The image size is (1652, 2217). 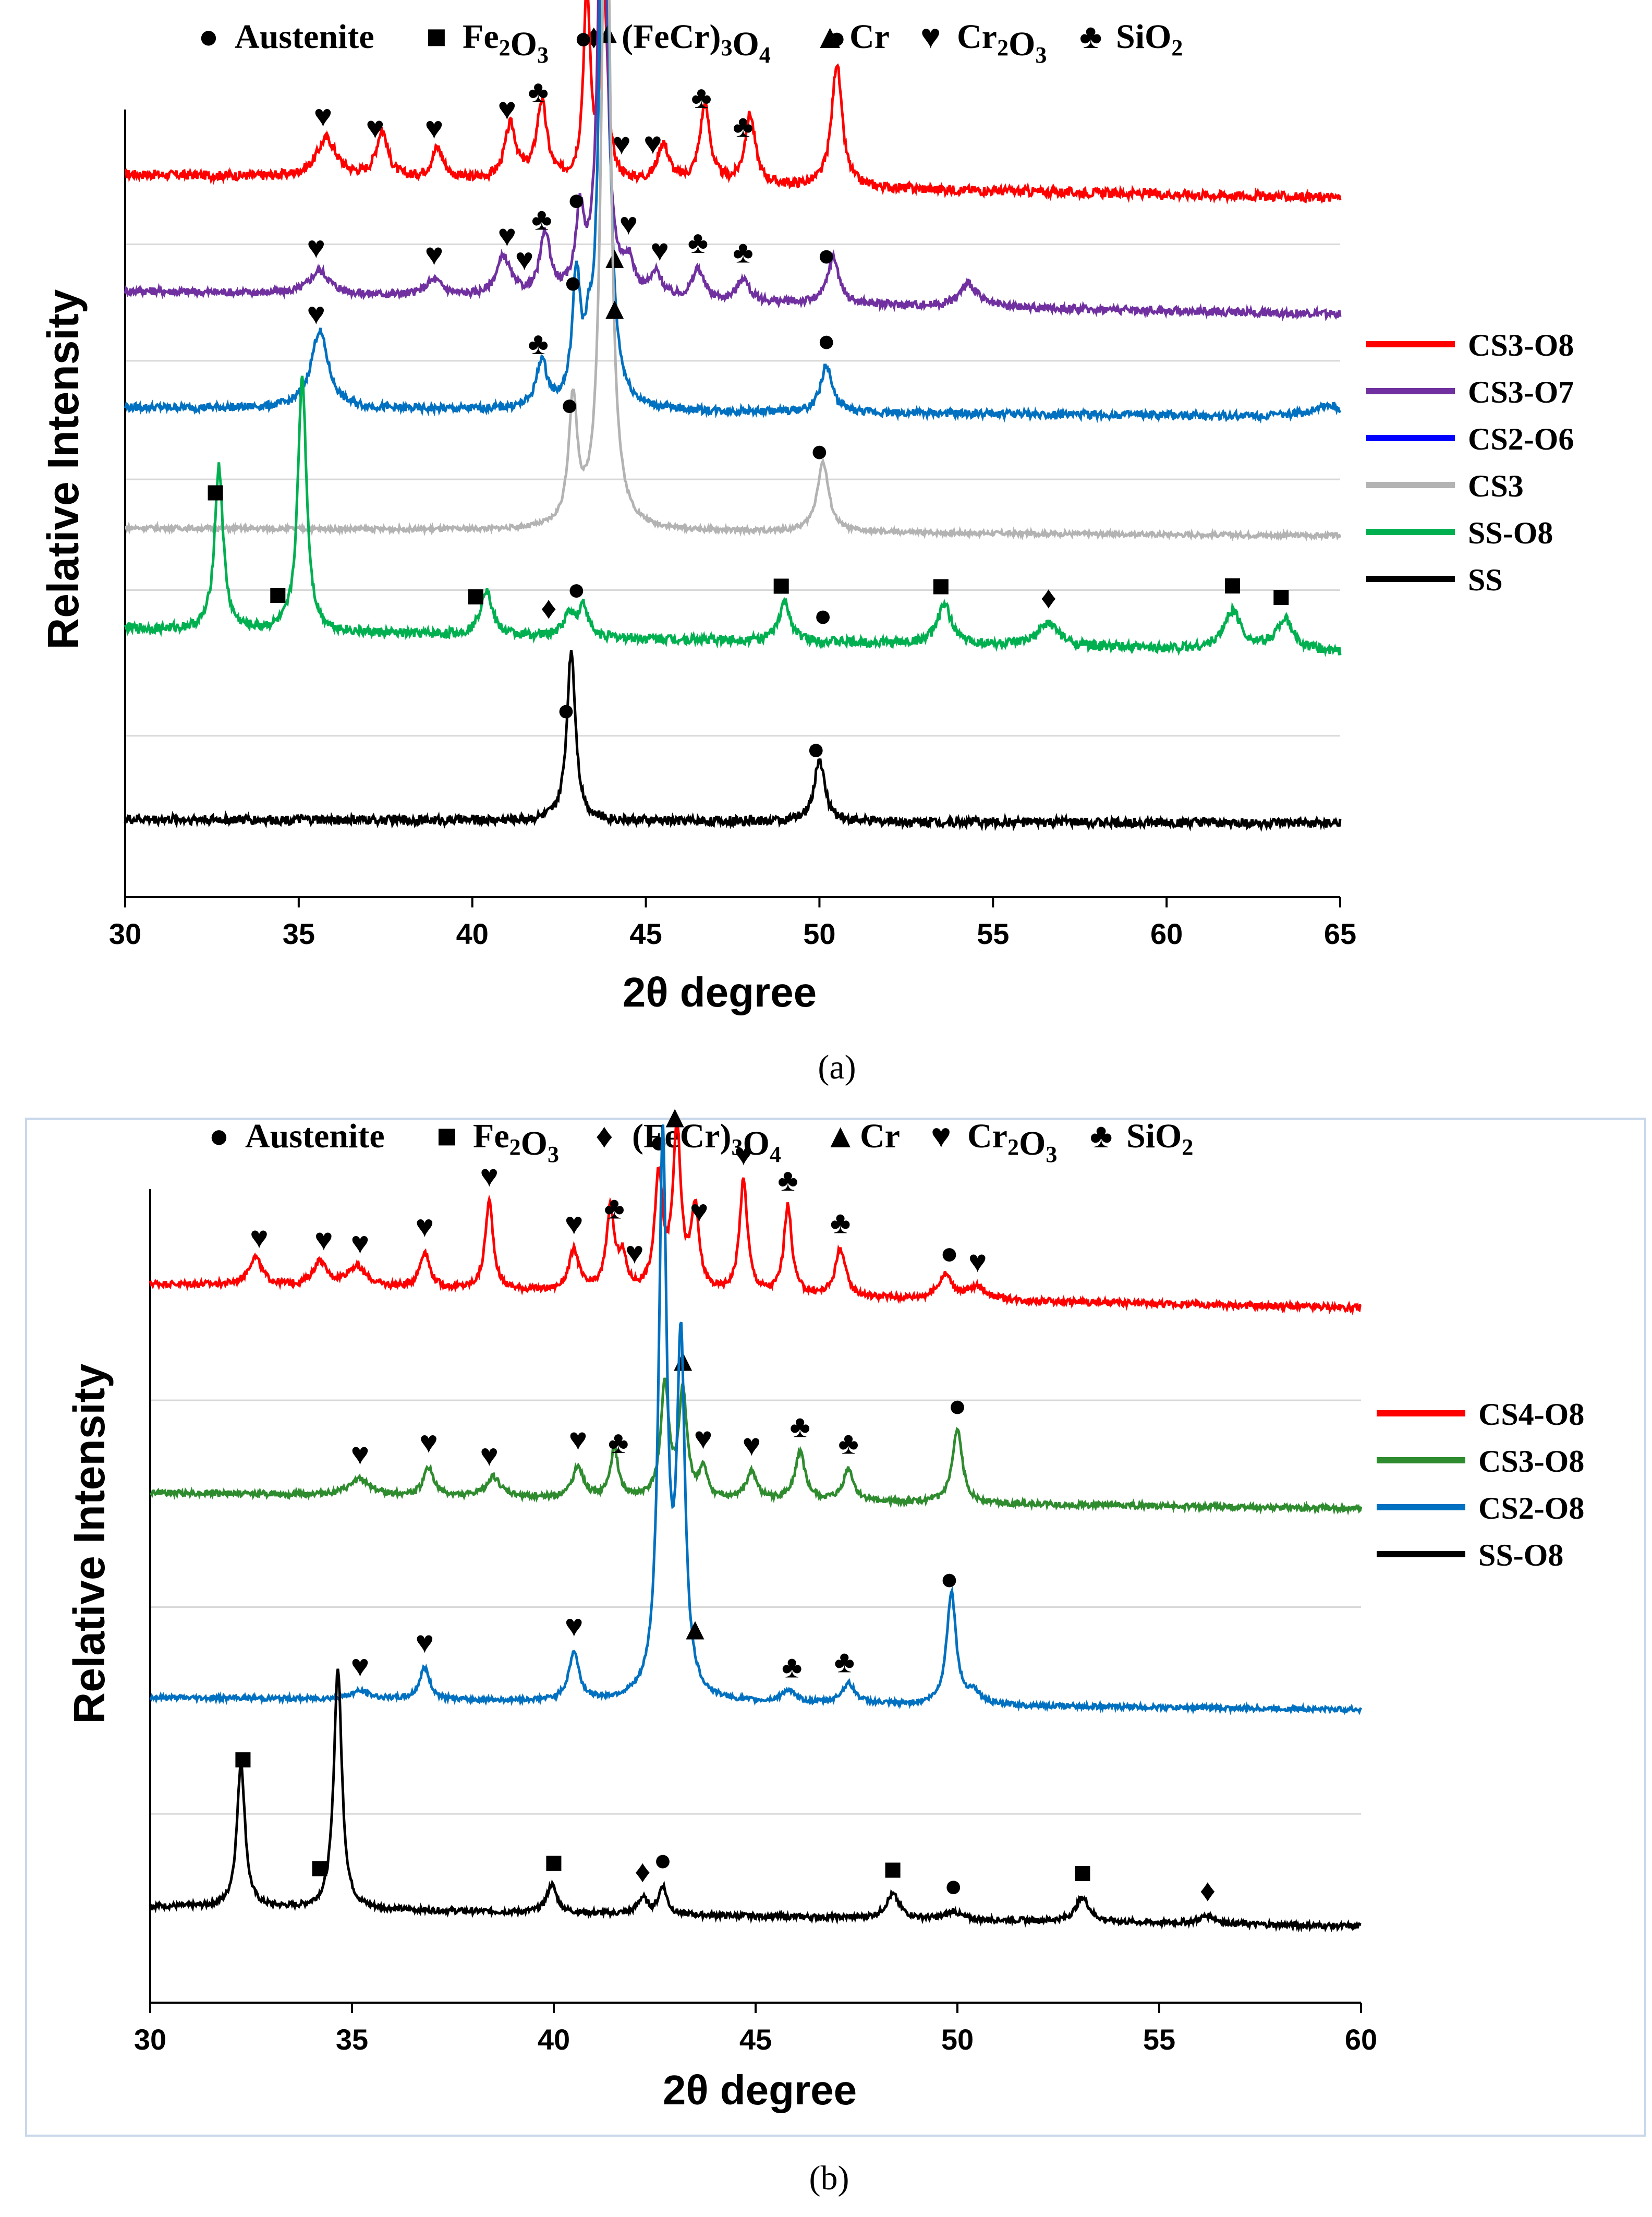 What do you see at coordinates (1012, 1142) in the screenshot?
I see `phase-legend-label: Cr2O3` at bounding box center [1012, 1142].